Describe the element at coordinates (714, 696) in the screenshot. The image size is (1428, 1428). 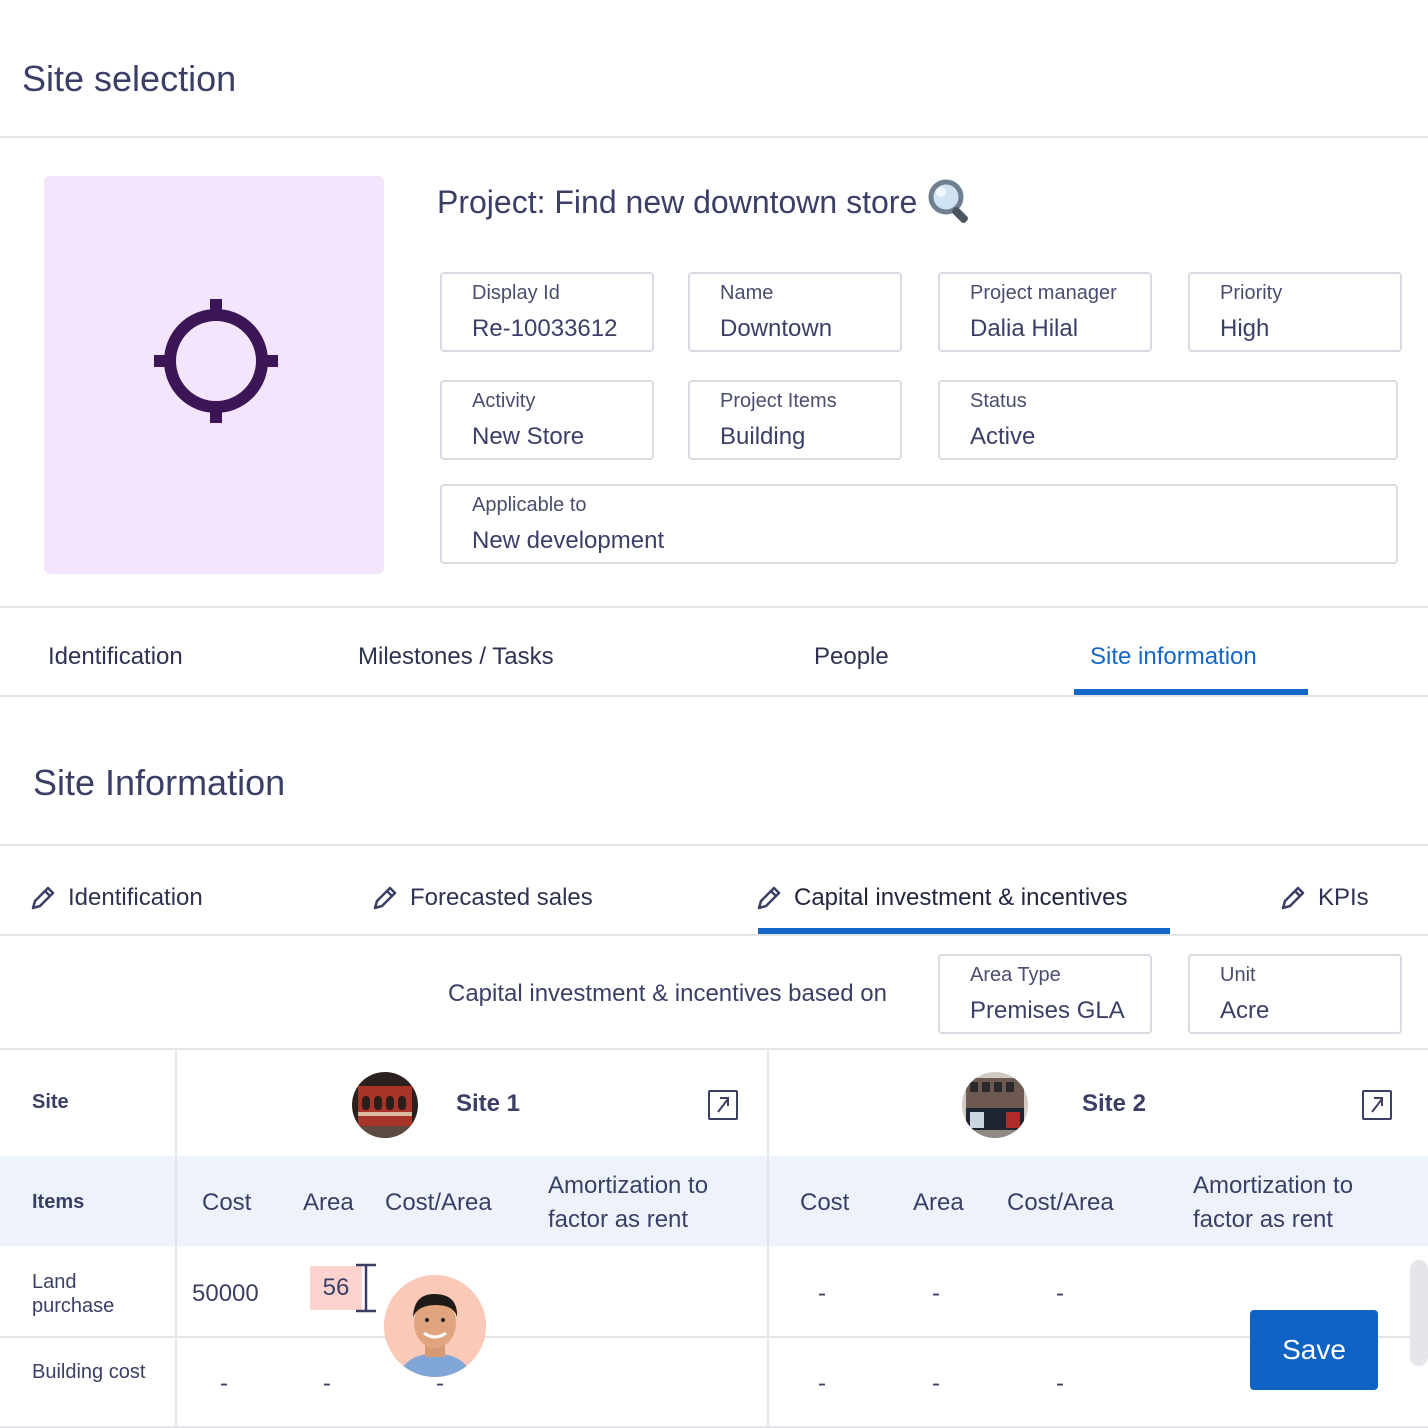
I see `tabs-divider` at that location.